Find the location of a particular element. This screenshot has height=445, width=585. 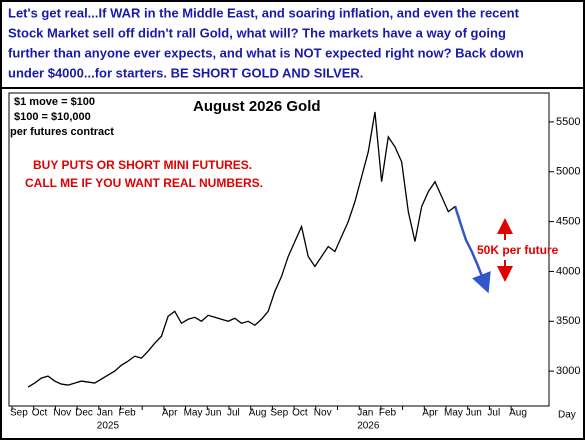

x-tick-label: Dec is located at coordinates (84, 413).